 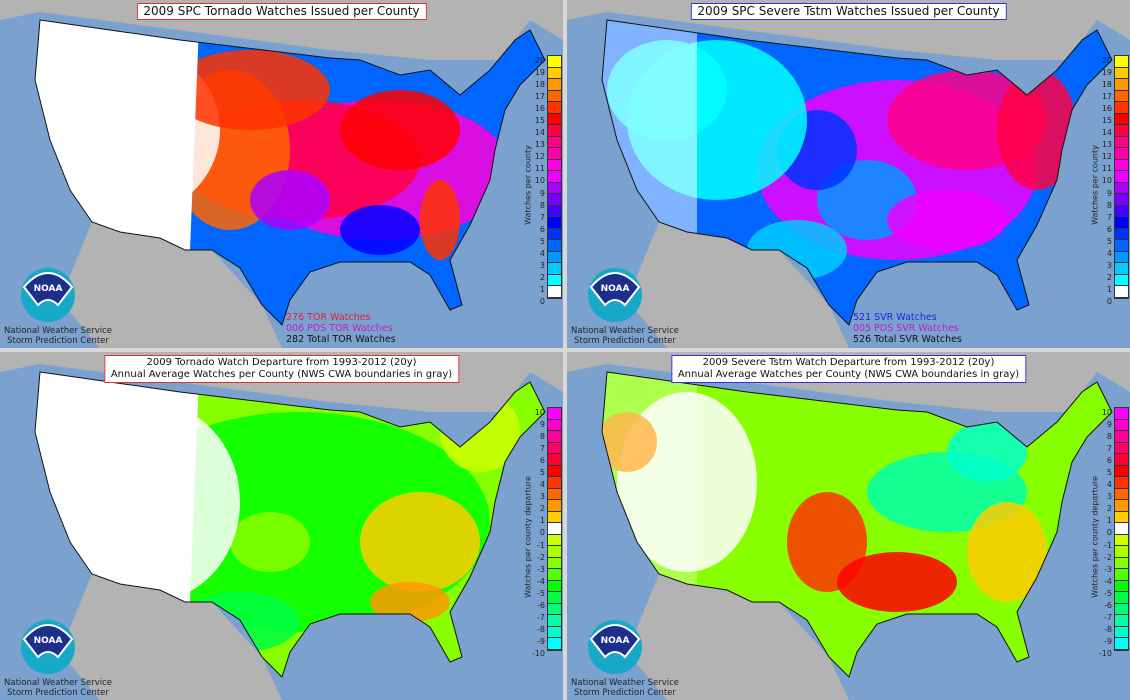 I want to click on colorbar-tick: -1, so click(x=541, y=545).